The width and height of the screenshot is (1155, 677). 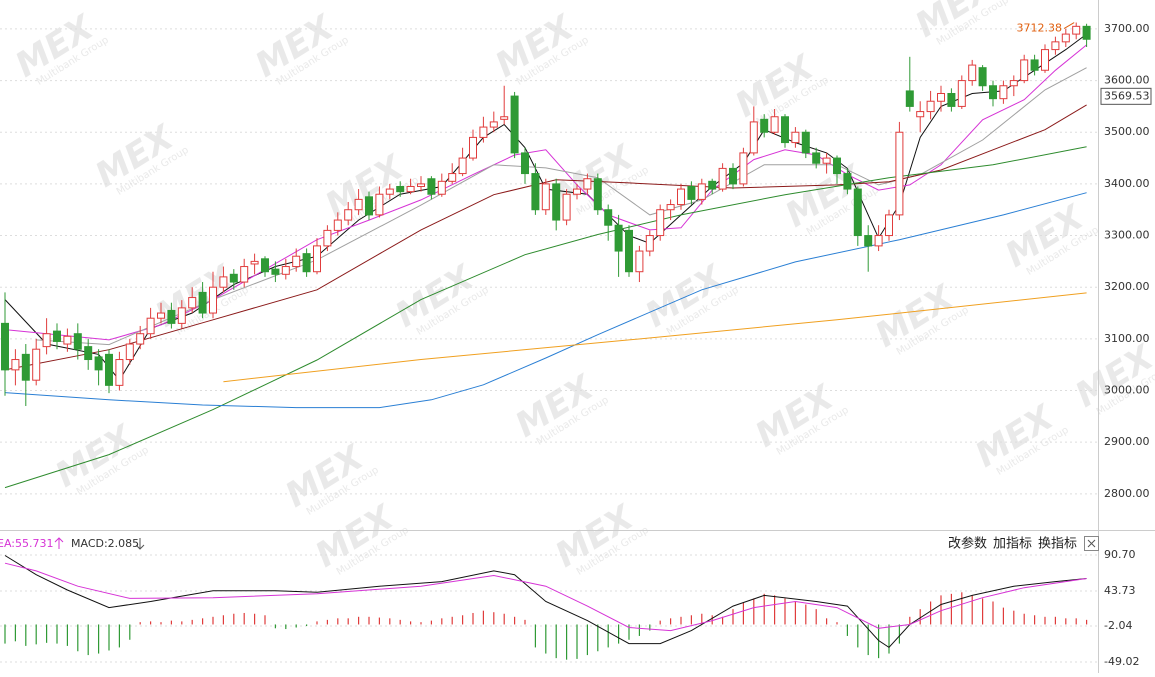 What do you see at coordinates (1091, 543) in the screenshot?
I see `close-button` at bounding box center [1091, 543].